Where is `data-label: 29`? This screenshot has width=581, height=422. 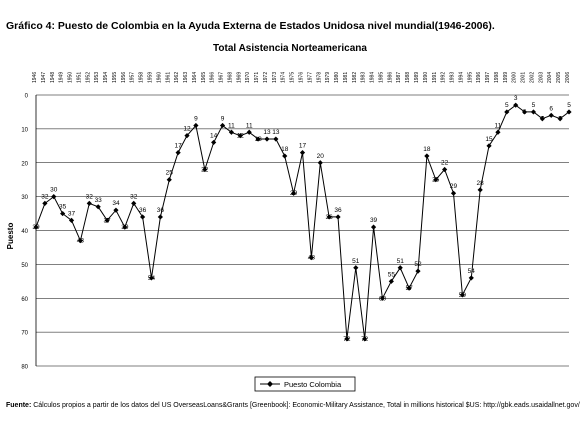
data-label: 29 is located at coordinates (294, 193).